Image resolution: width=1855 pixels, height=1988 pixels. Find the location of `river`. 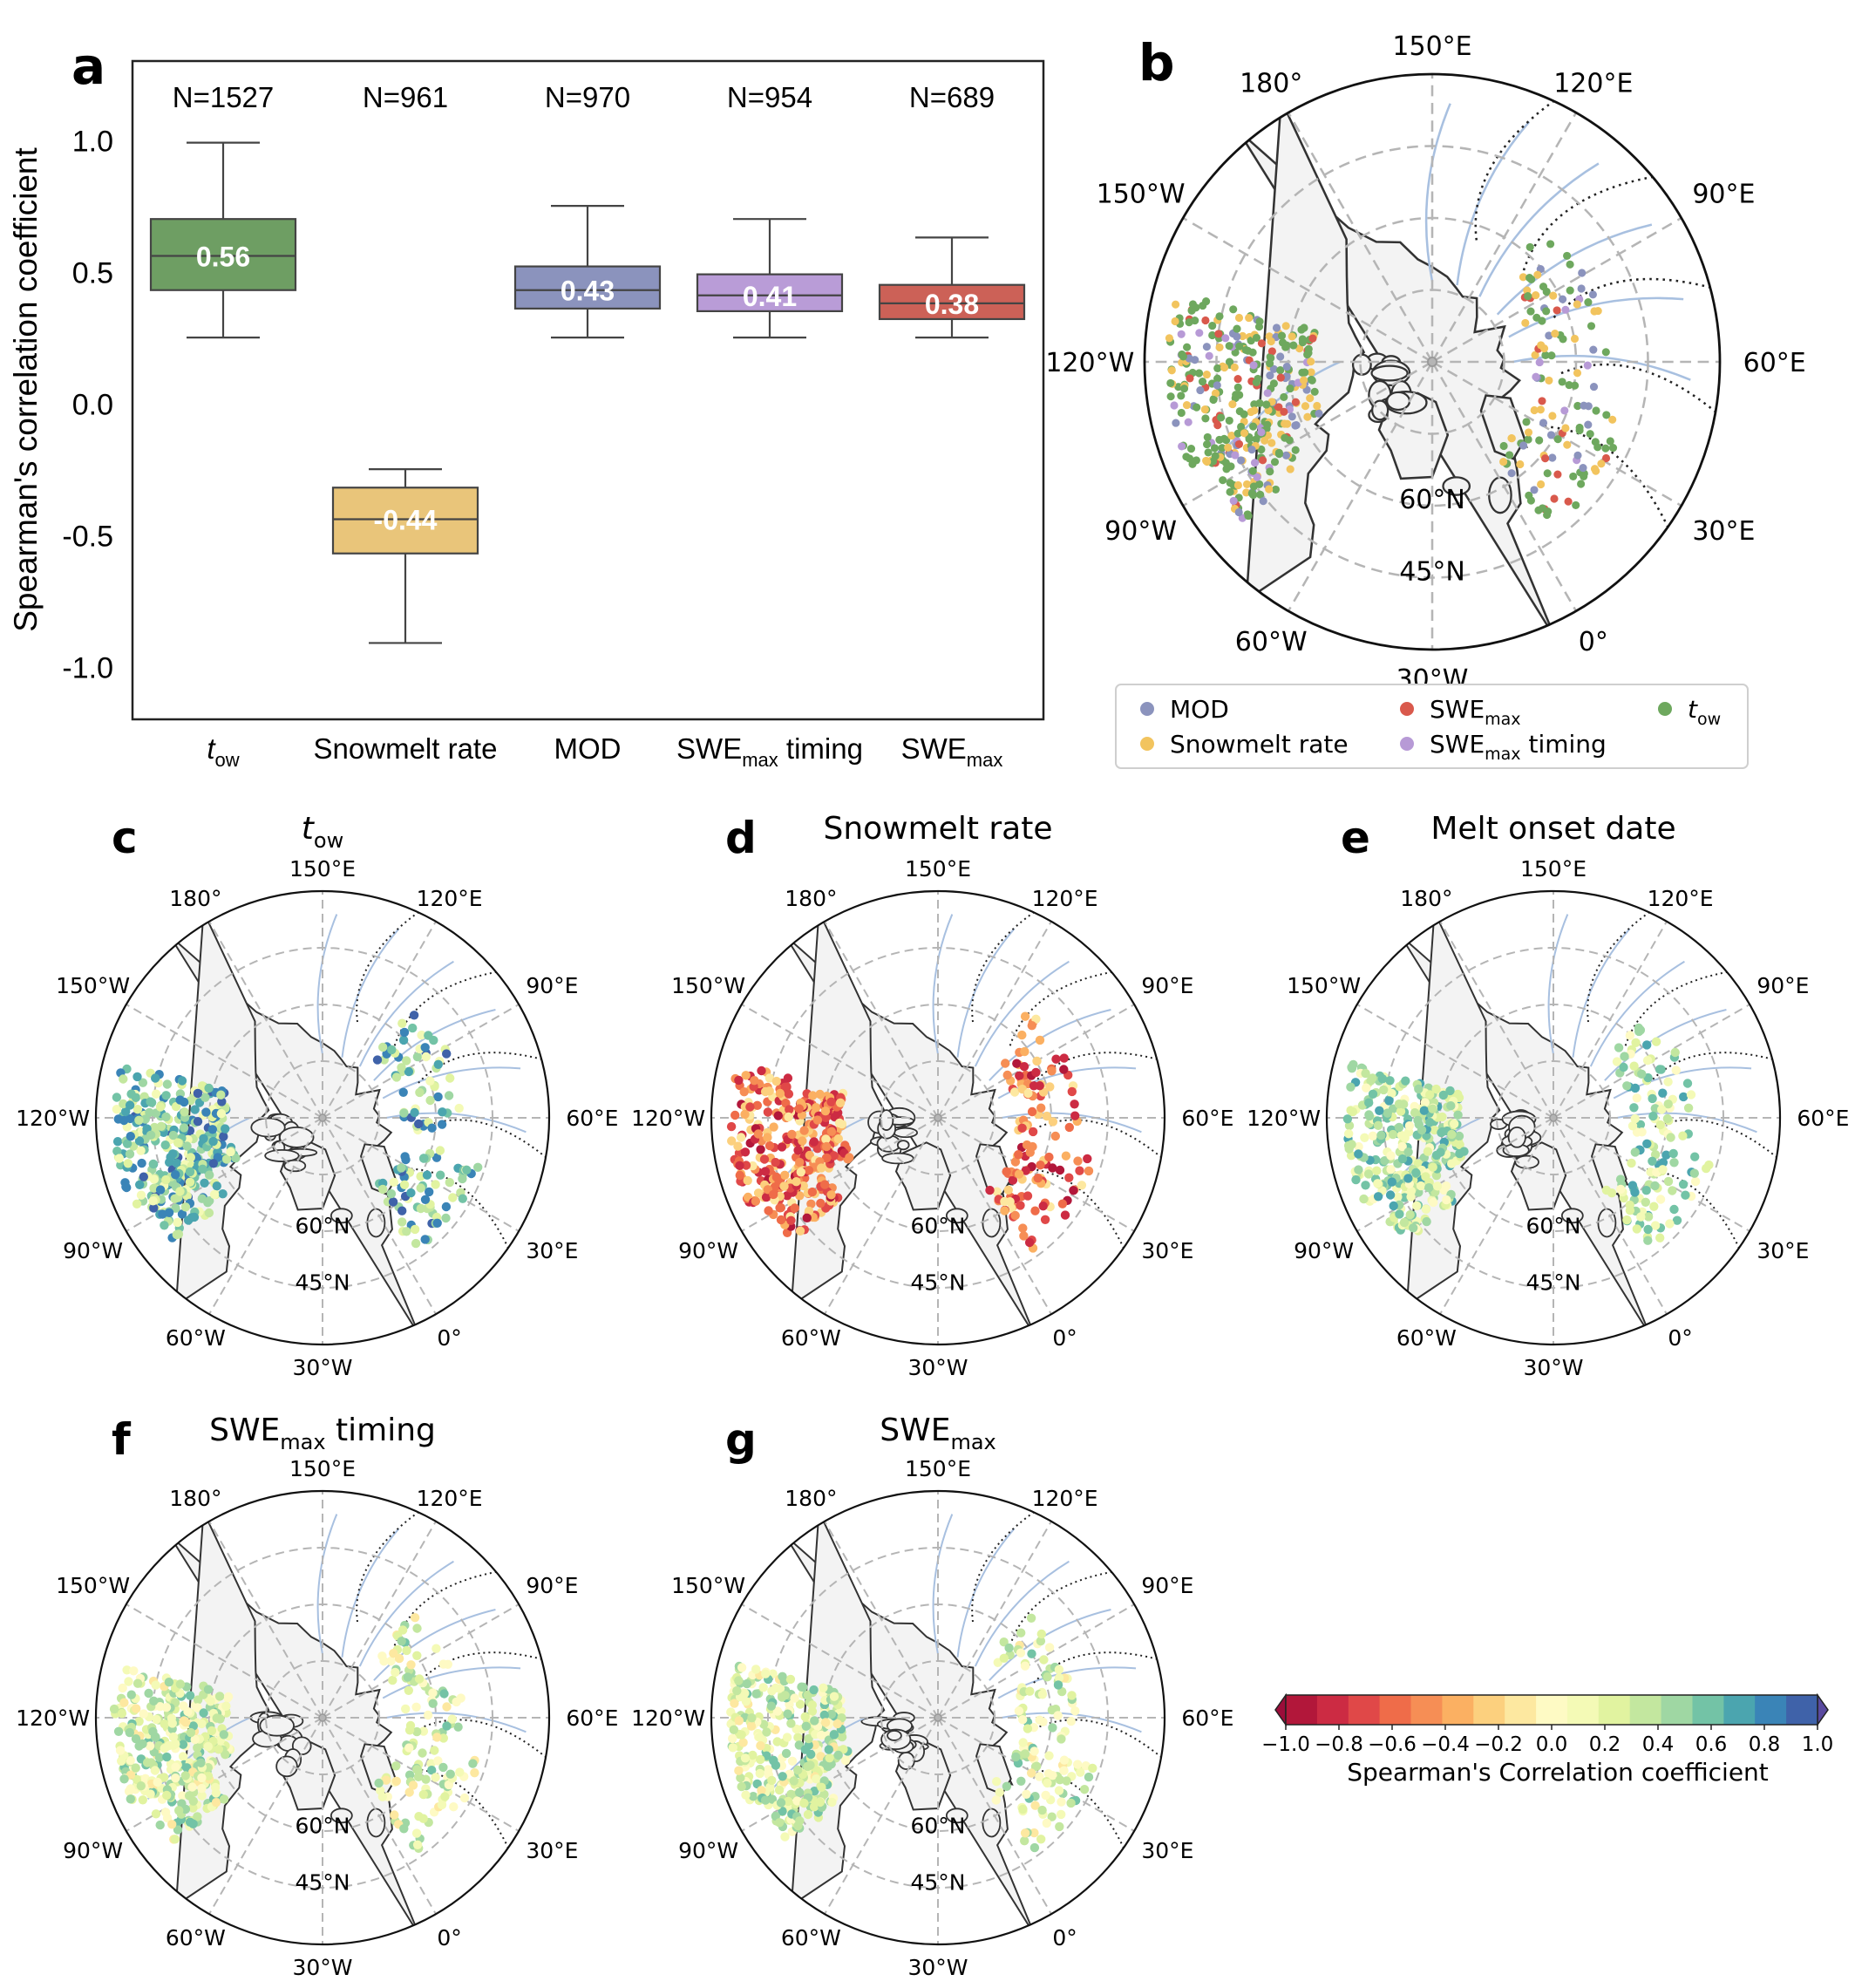

river is located at coordinates (456, 1722).